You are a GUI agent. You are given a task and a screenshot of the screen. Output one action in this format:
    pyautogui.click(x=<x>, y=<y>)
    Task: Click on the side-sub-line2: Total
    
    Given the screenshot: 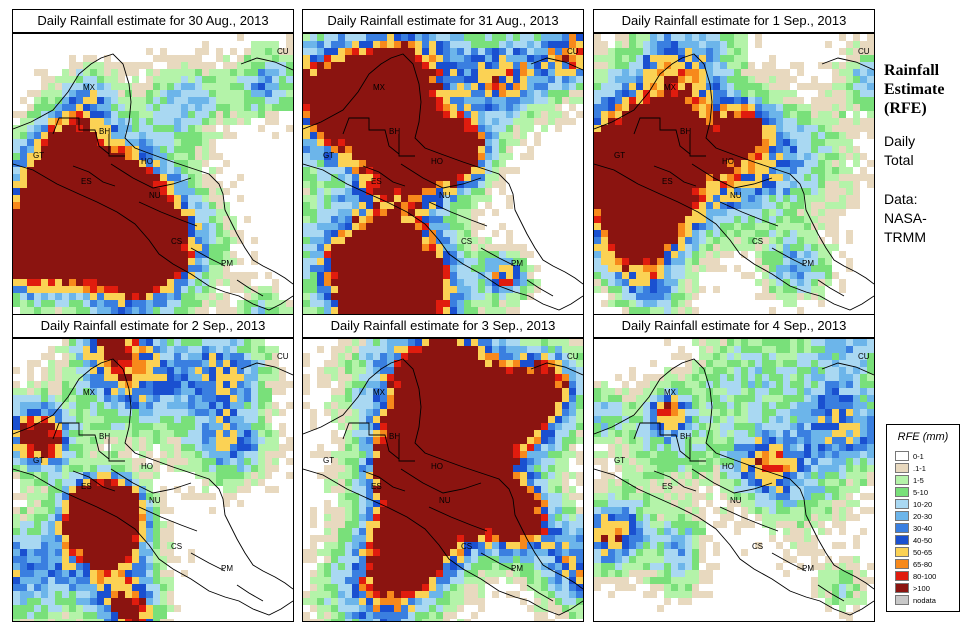 What is the action you would take?
    pyautogui.click(x=899, y=160)
    